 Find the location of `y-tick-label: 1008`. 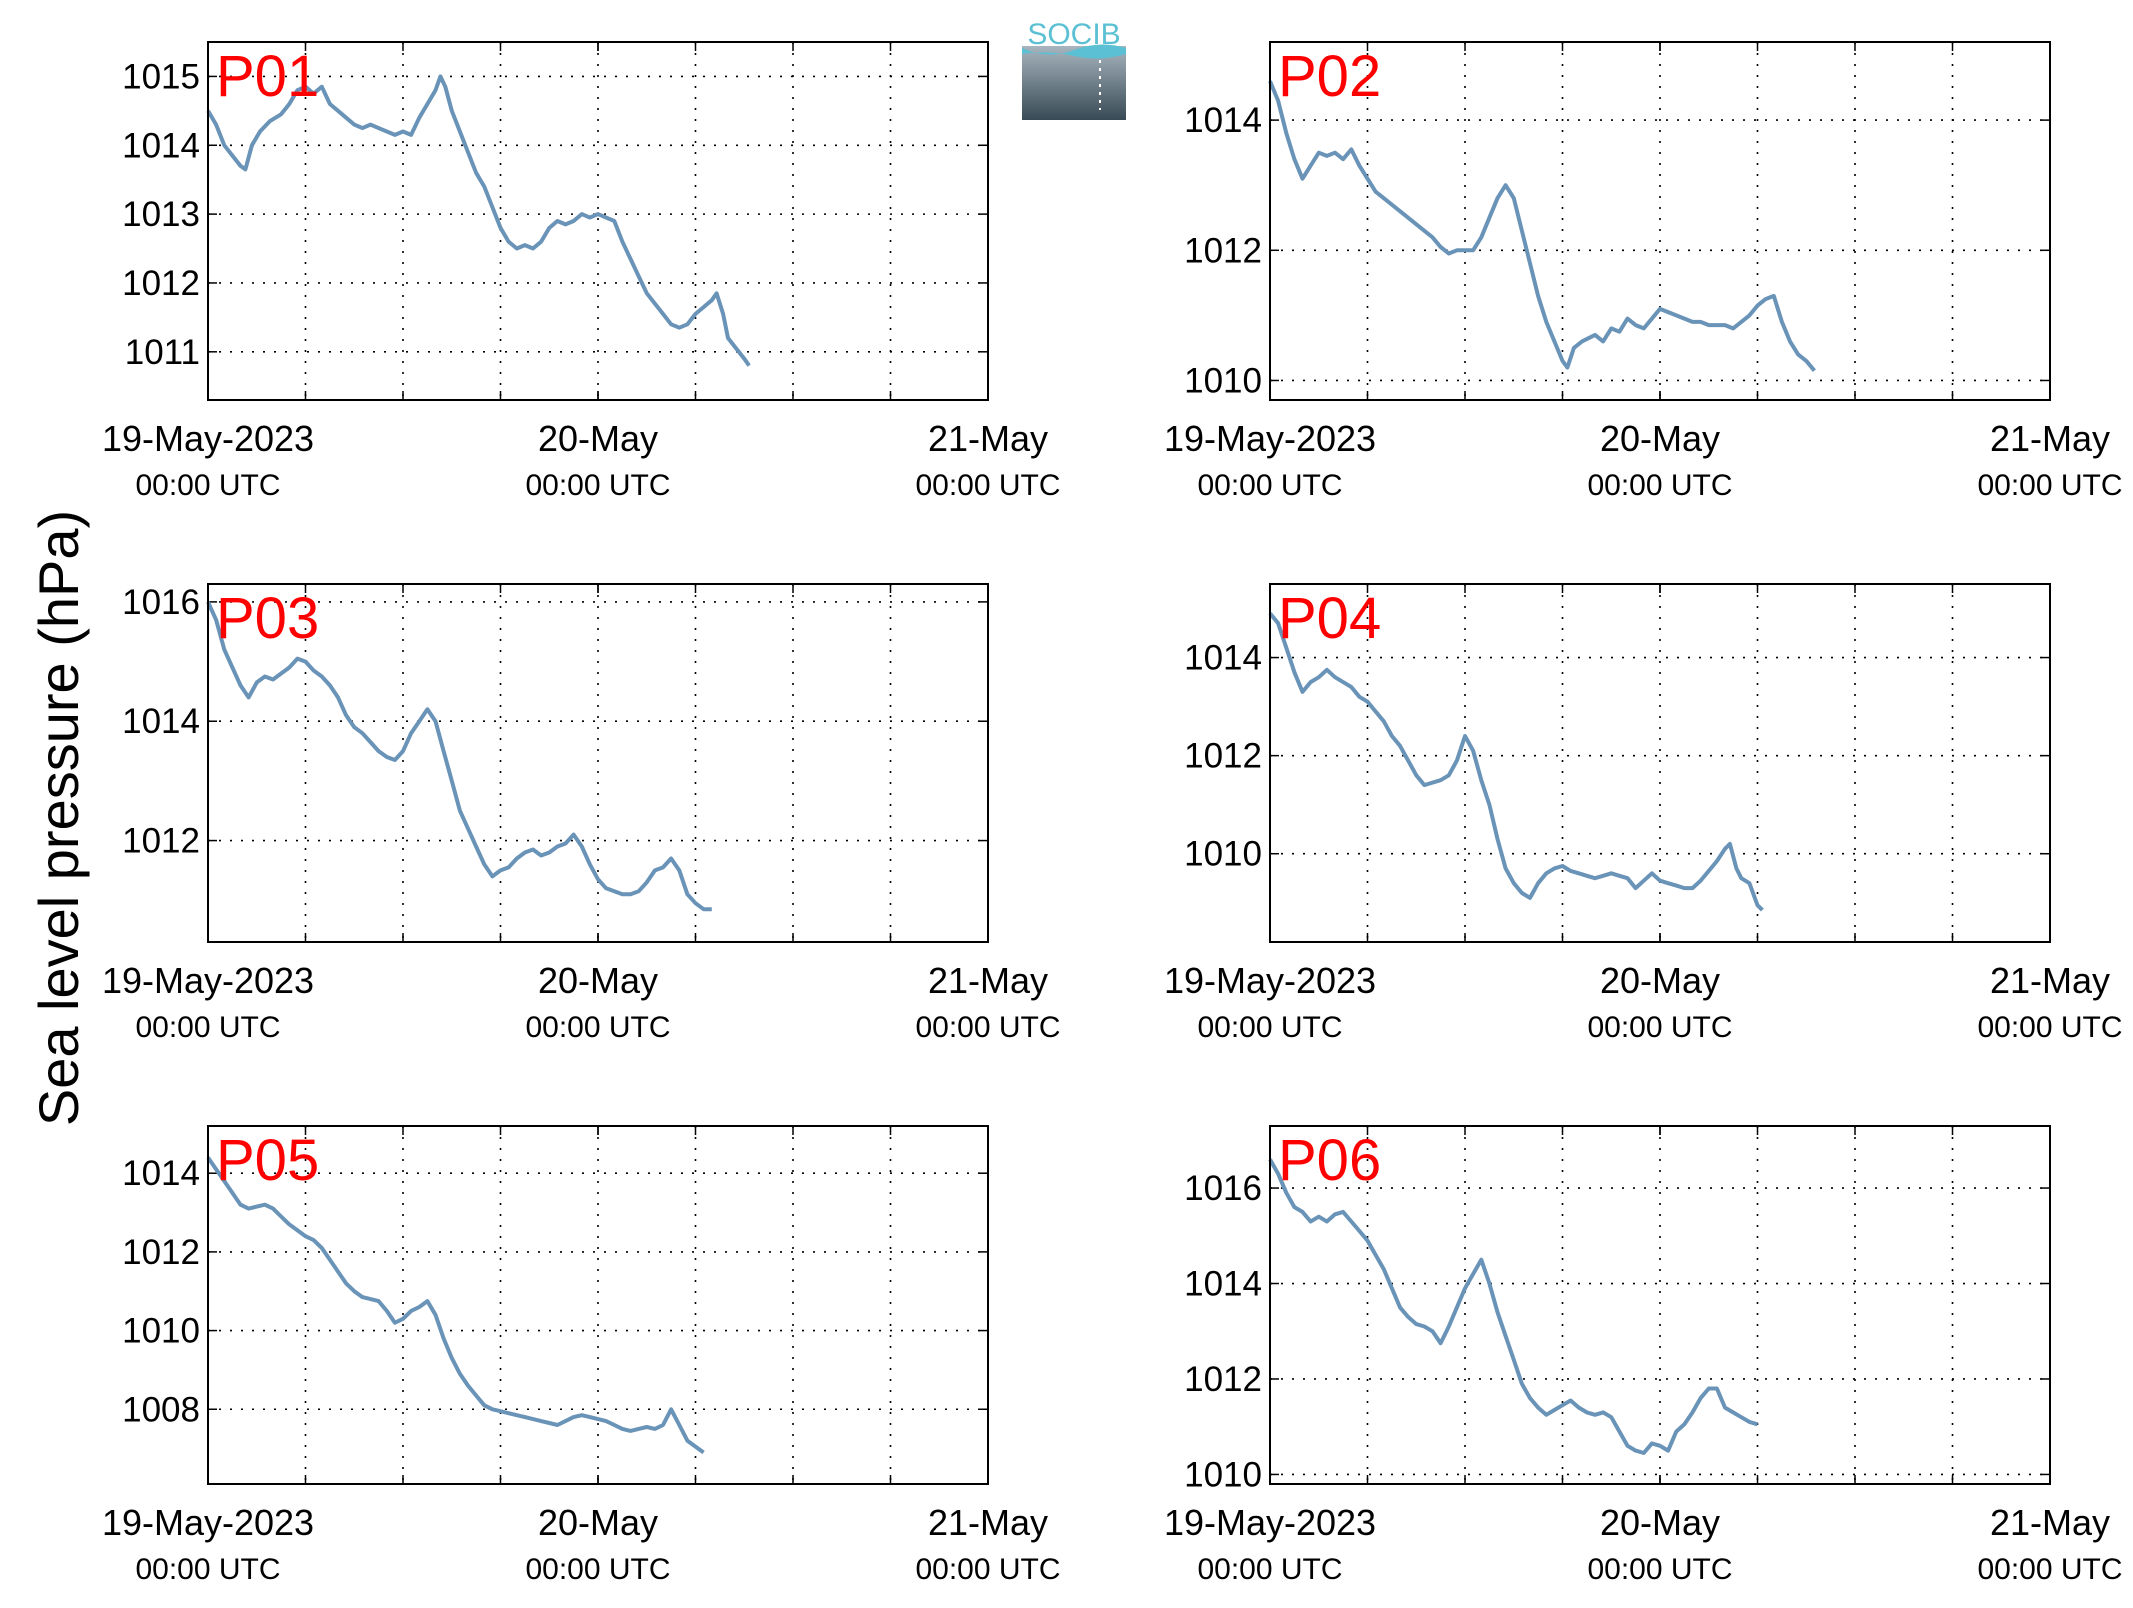

y-tick-label: 1008 is located at coordinates (161, 1409).